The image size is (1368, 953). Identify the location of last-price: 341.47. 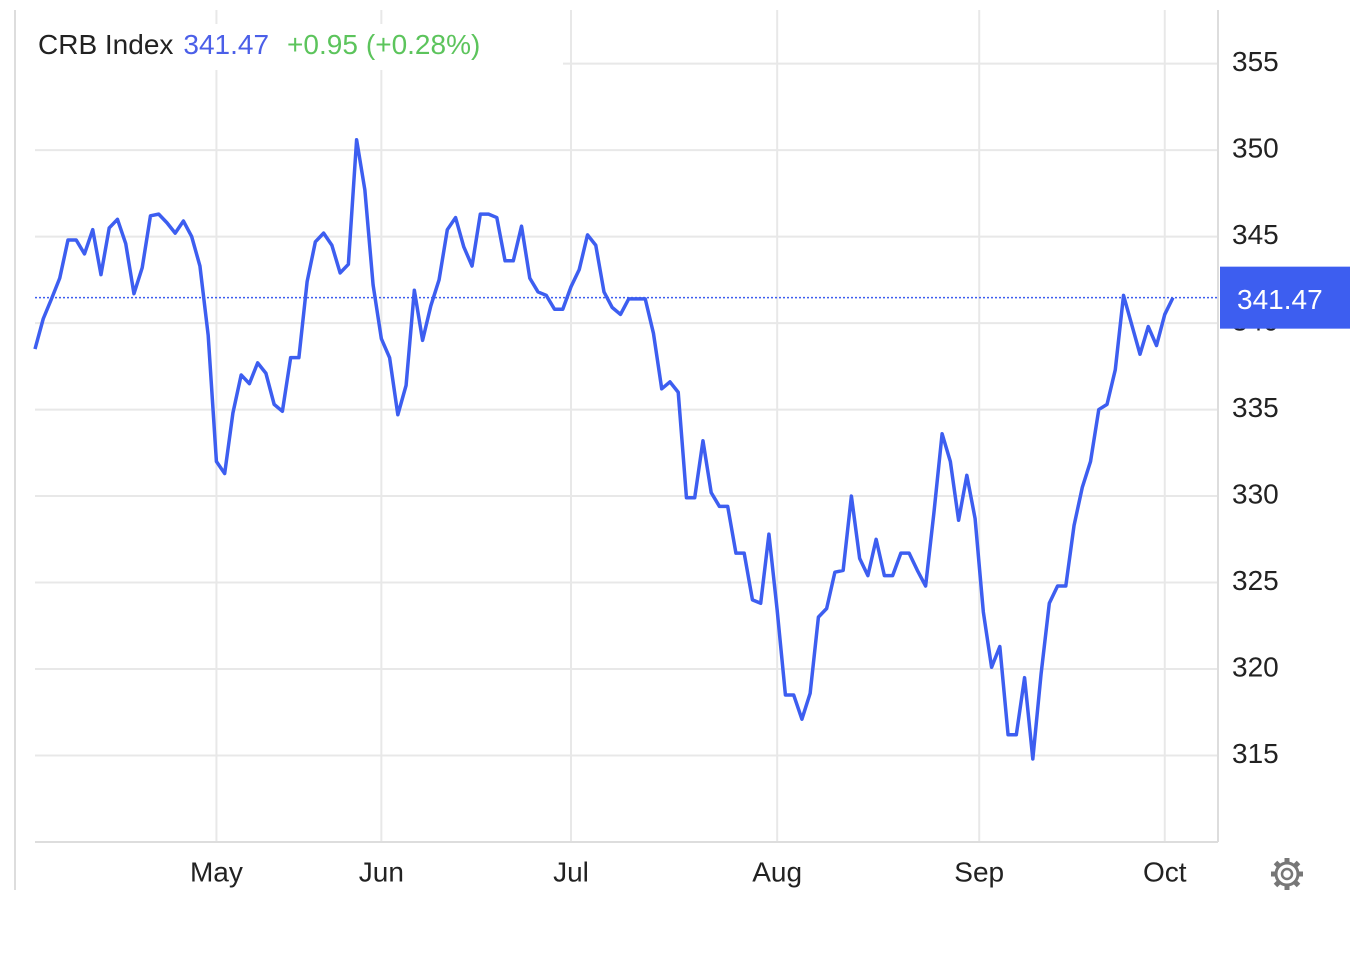
(226, 44).